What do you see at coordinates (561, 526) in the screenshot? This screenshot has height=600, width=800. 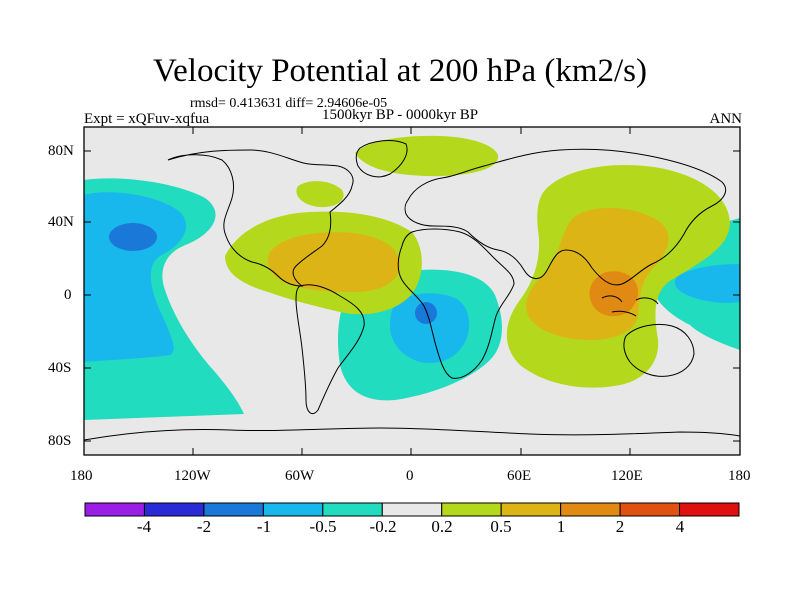 I see `colorbar-label: 1` at bounding box center [561, 526].